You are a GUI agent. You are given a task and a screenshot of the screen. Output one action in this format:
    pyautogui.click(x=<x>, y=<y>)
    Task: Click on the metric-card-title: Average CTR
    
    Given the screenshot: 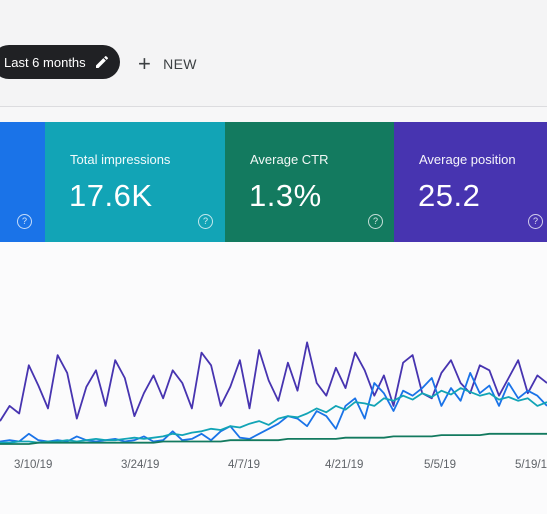 What is the action you would take?
    pyautogui.click(x=289, y=159)
    